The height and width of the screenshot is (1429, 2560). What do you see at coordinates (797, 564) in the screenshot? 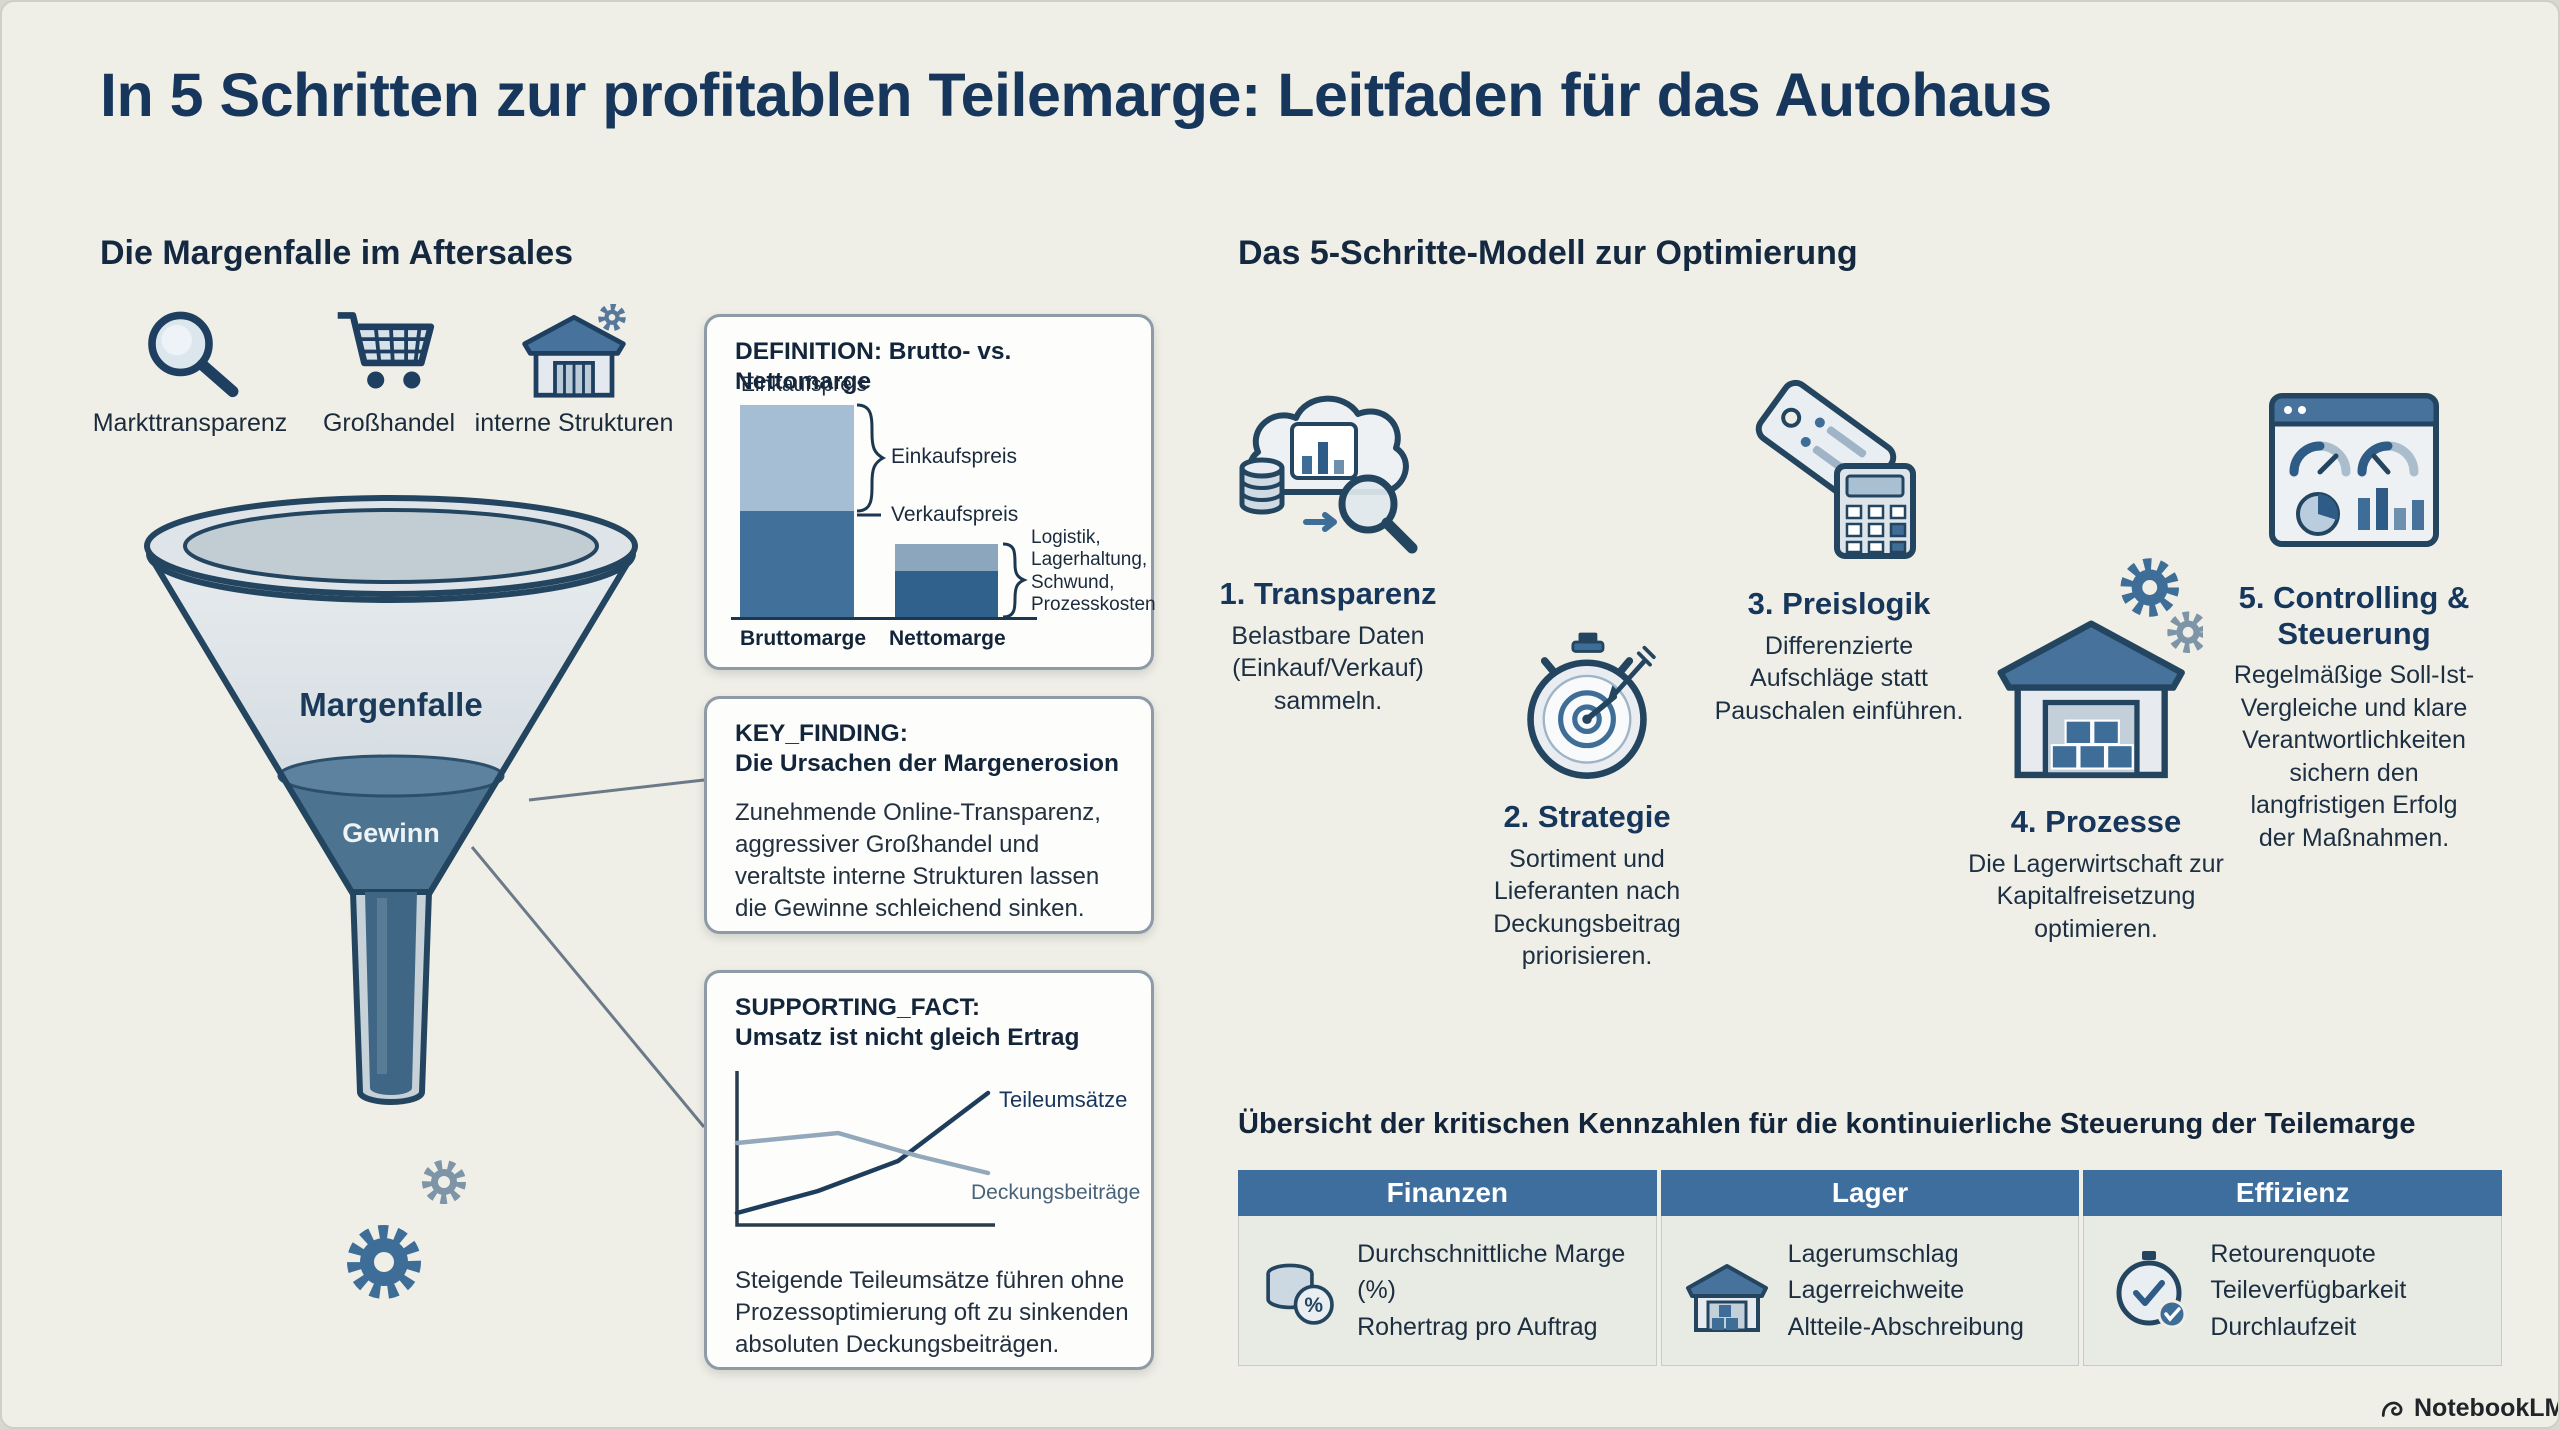
I see `bar-bruttomarge-bottom-segment` at bounding box center [797, 564].